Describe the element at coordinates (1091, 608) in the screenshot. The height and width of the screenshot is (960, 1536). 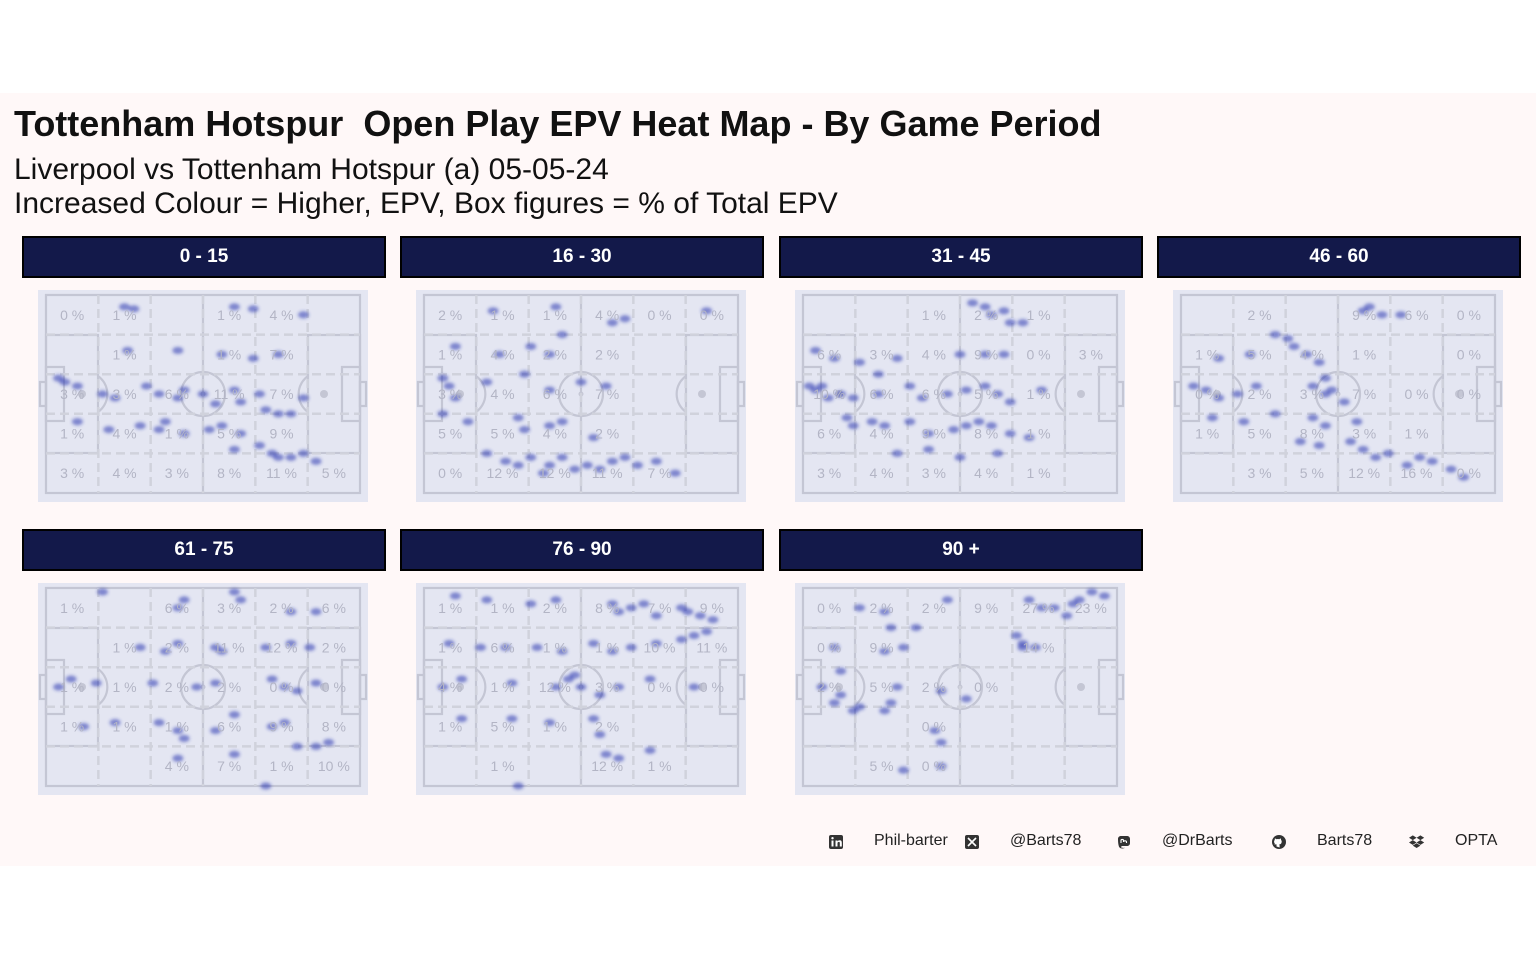
I see `zone-epv-label: 23 %` at that location.